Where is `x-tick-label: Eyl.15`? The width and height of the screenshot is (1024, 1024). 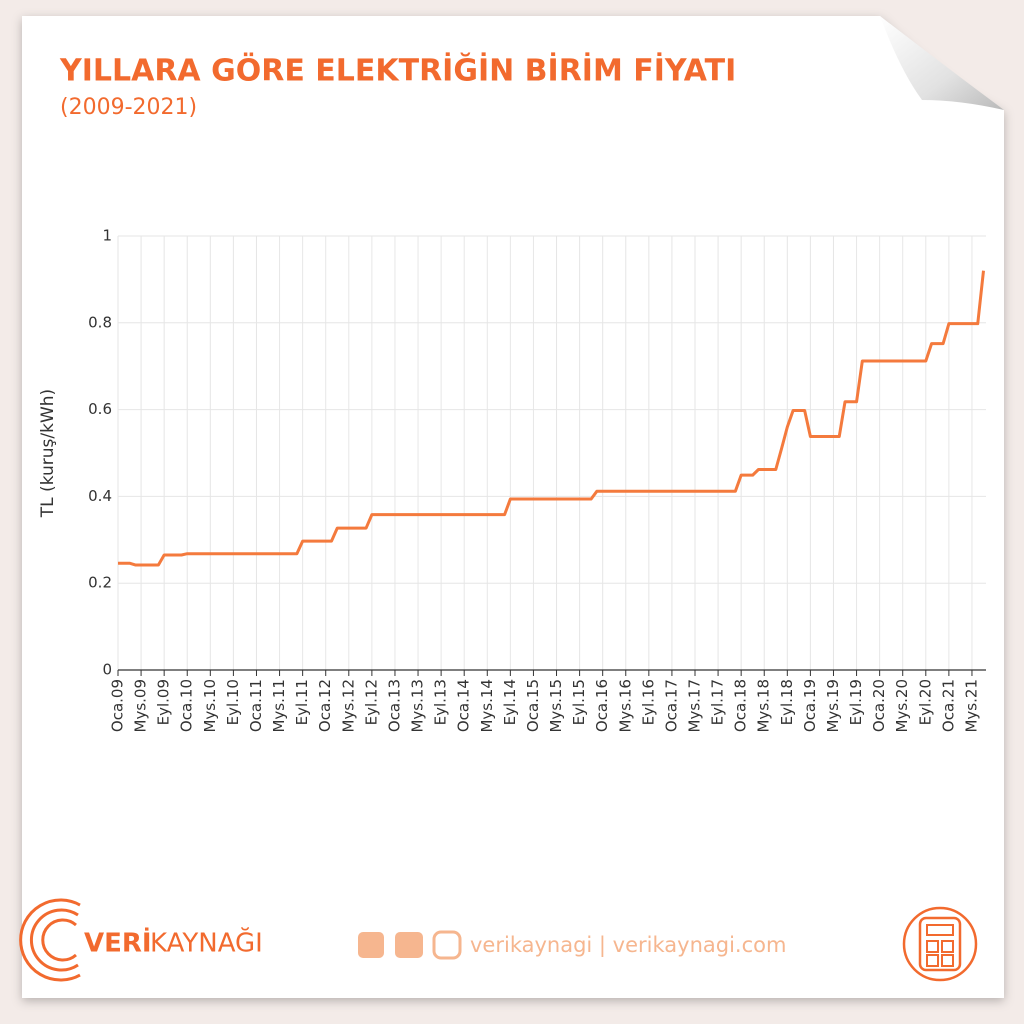
x-tick-label: Eyl.15 is located at coordinates (579, 702).